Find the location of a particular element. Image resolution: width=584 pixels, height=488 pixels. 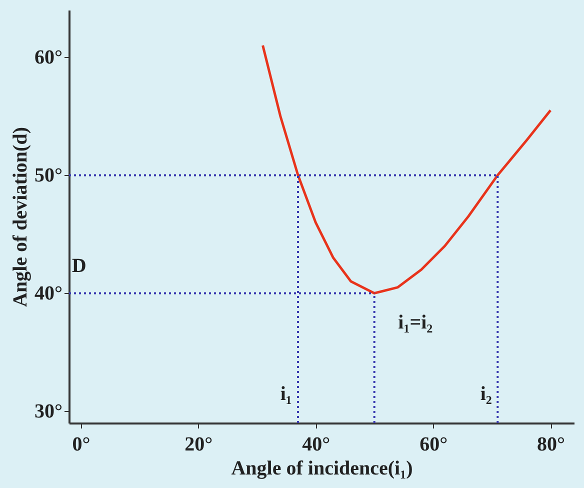

x-axis-title: Angle of incidence(i₁) is located at coordinates (322, 469).